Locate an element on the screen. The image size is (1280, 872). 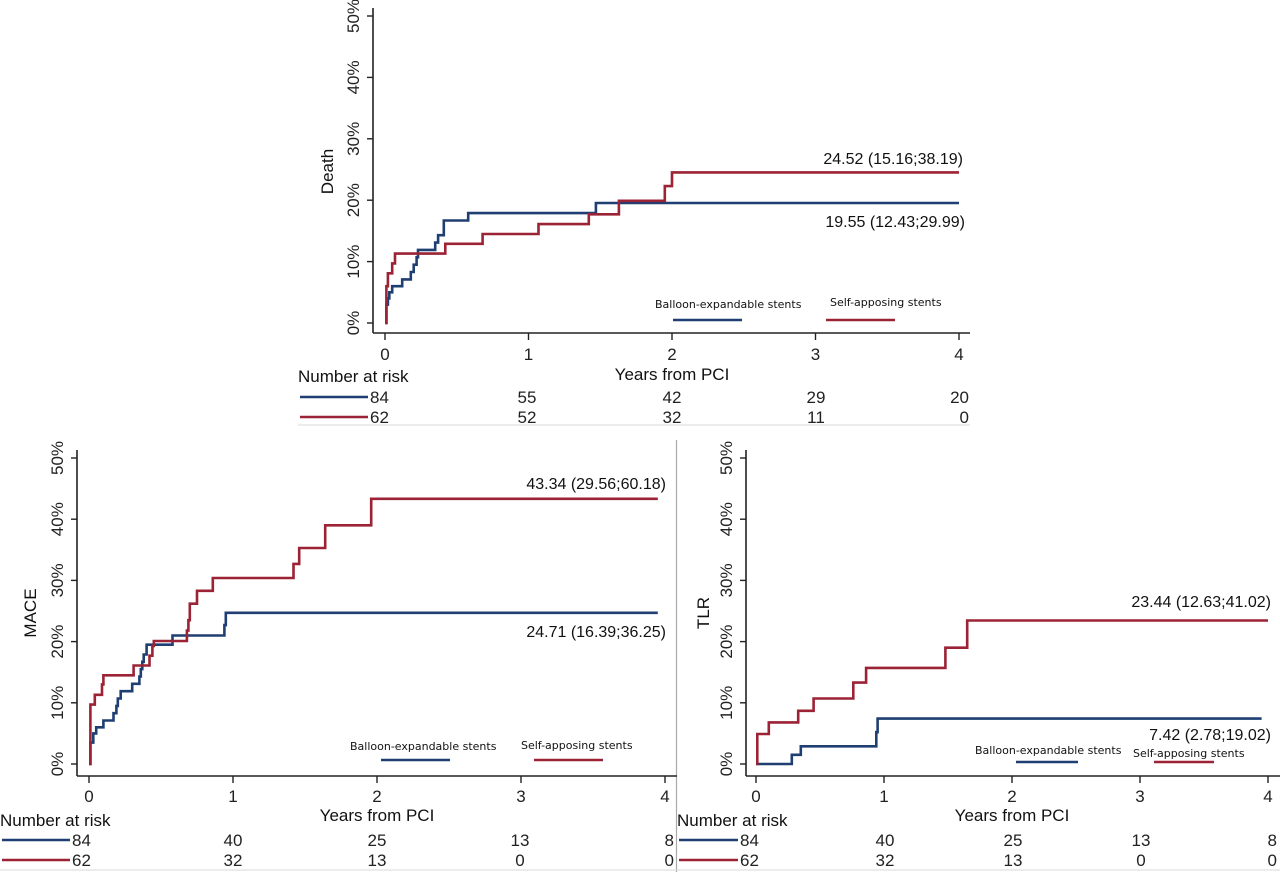
risk-count: 42 is located at coordinates (672, 397).